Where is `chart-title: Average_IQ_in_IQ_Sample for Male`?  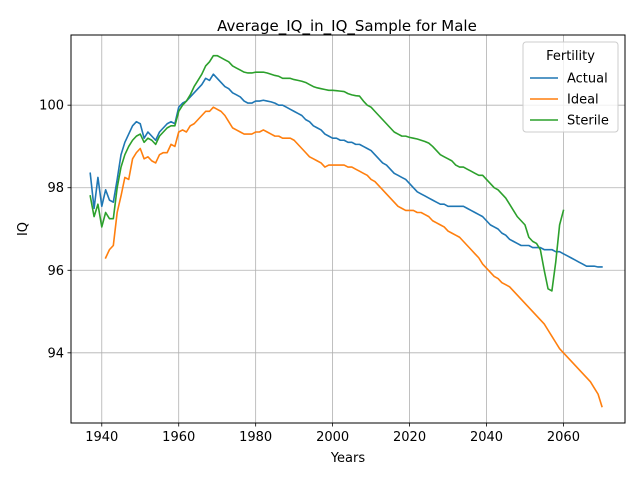
chart-title: Average_IQ_in_IQ_Sample for Male is located at coordinates (347, 26).